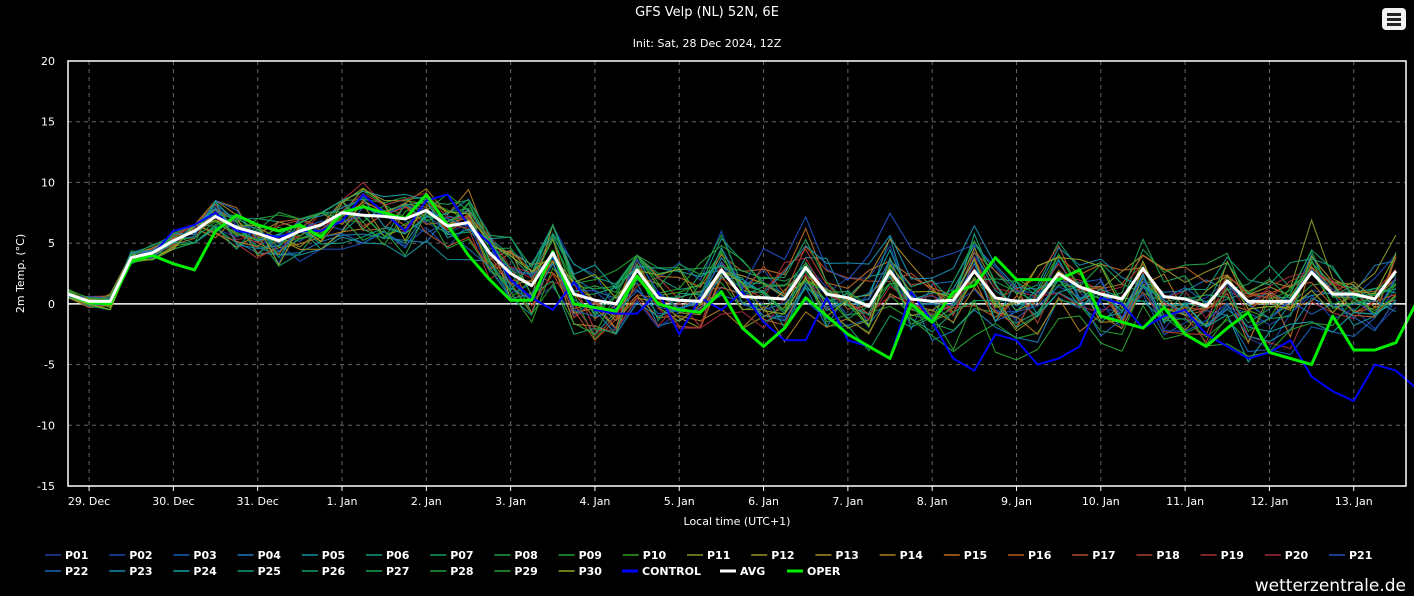 The height and width of the screenshot is (596, 1414). I want to click on x-tick-label: 5. Jan, so click(679, 501).